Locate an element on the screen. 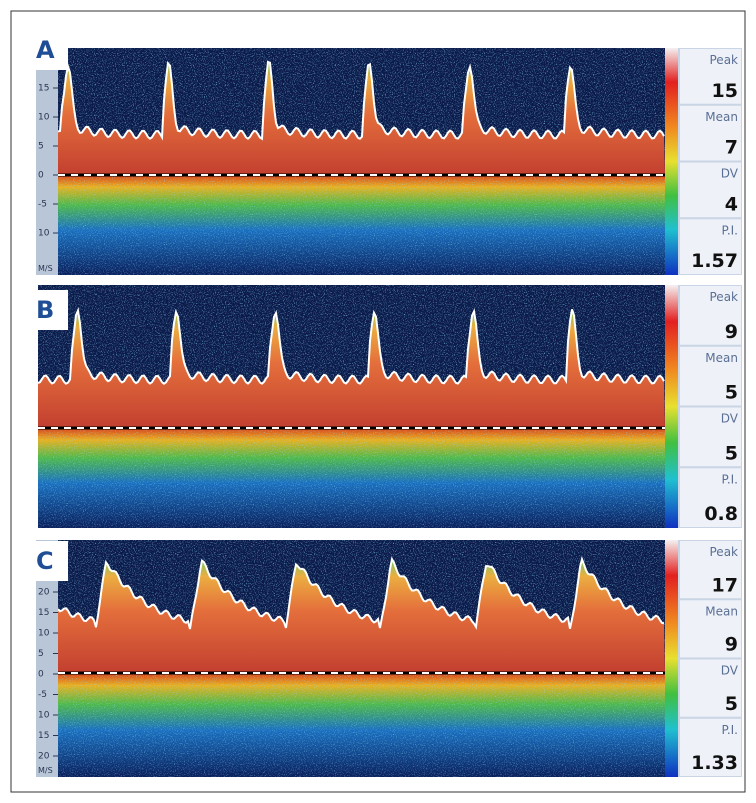 Image resolution: width=756 pixels, height=803 pixels. panel-label: A is located at coordinates (45, 50).